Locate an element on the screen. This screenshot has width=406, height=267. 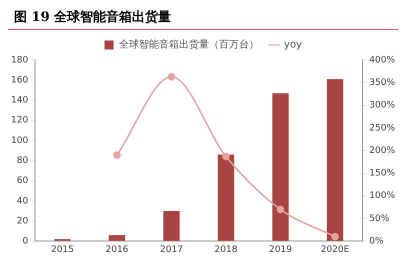
x-tick-label: 2020E is located at coordinates (335, 249).